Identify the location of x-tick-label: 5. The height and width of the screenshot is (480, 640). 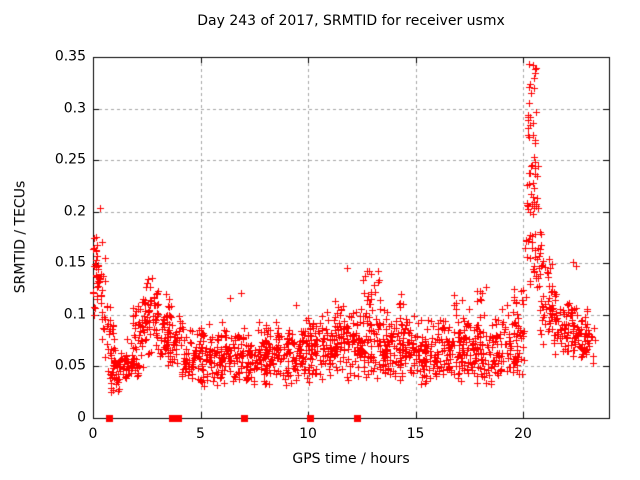
(200, 434).